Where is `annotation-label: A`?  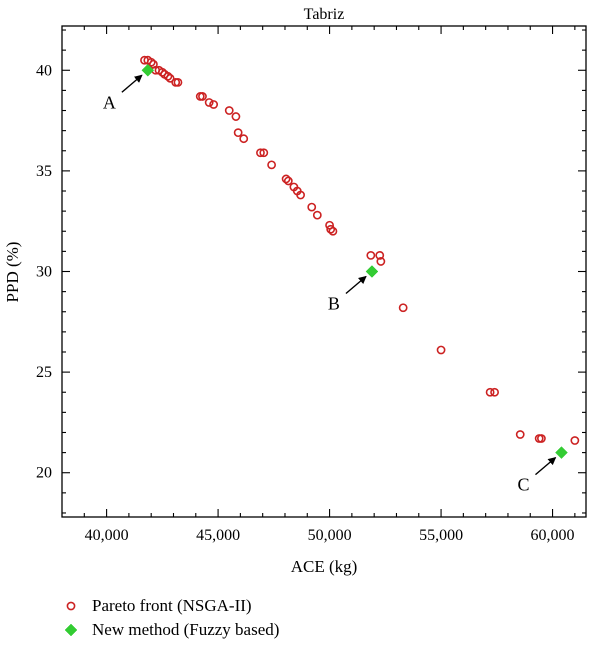
annotation-label: A is located at coordinates (109, 102).